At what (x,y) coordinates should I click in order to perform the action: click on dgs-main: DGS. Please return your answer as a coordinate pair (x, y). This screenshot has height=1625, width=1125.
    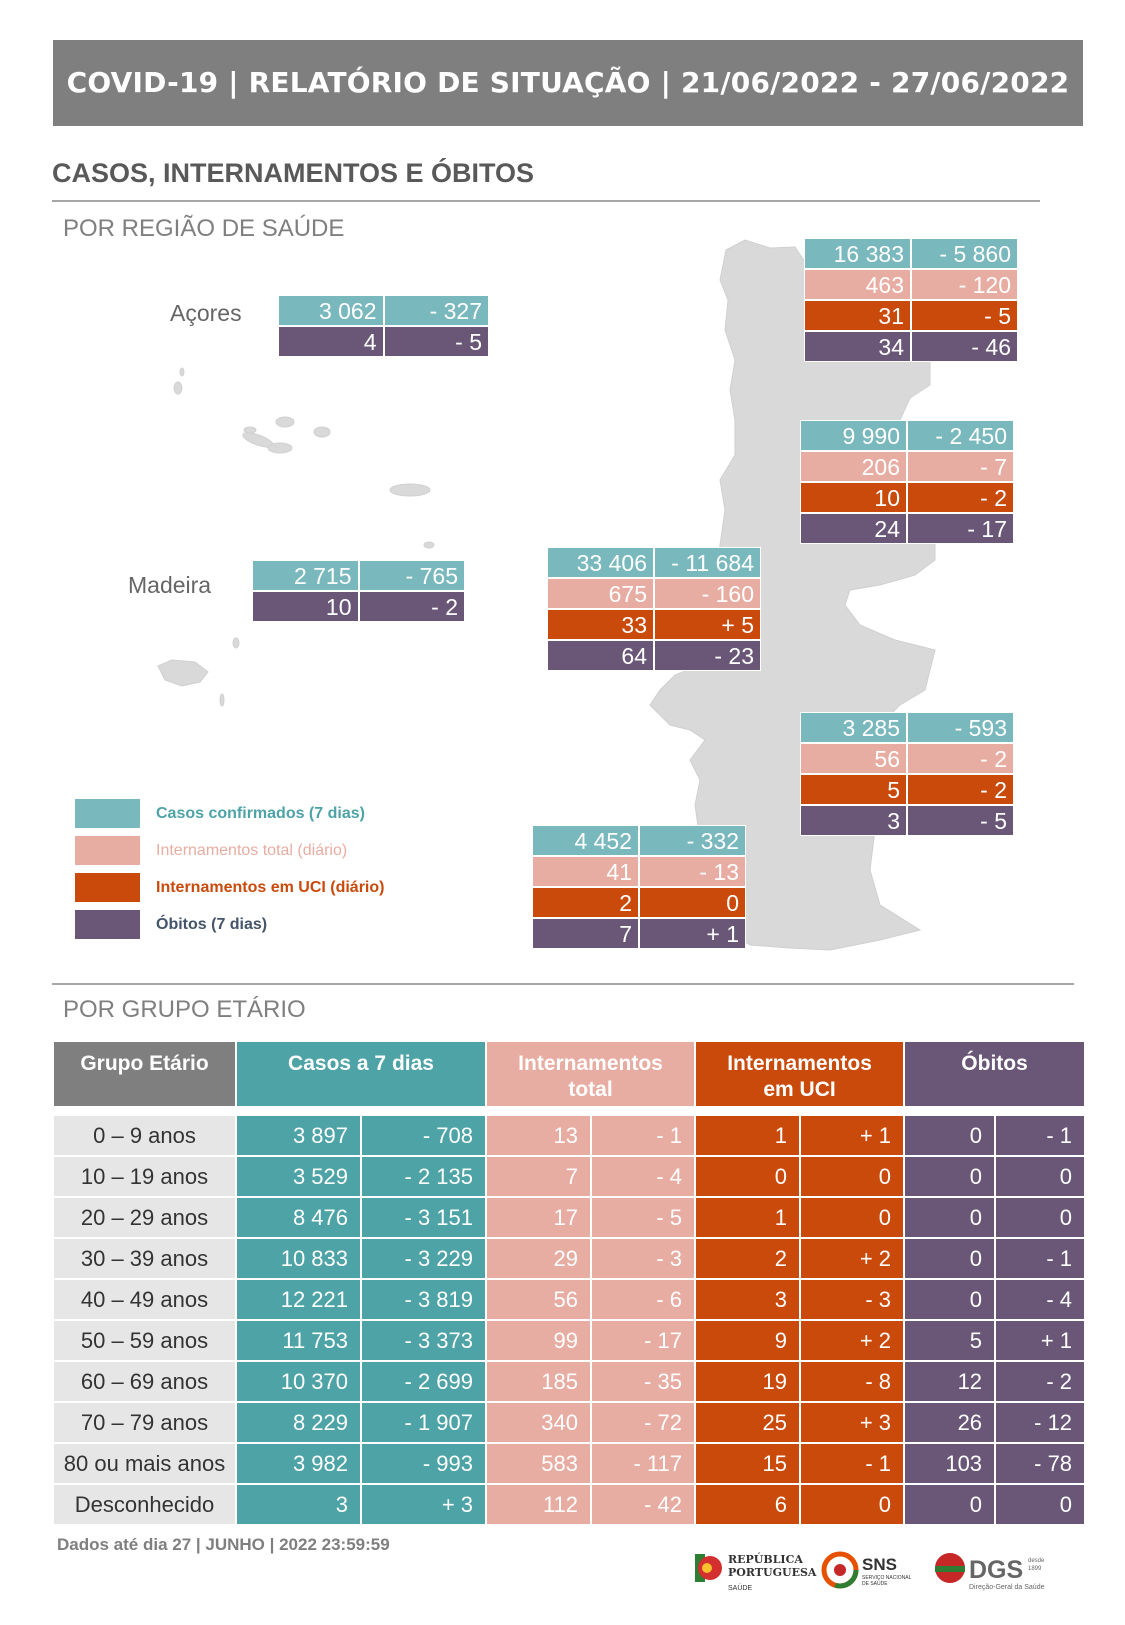
    Looking at the image, I should click on (996, 1570).